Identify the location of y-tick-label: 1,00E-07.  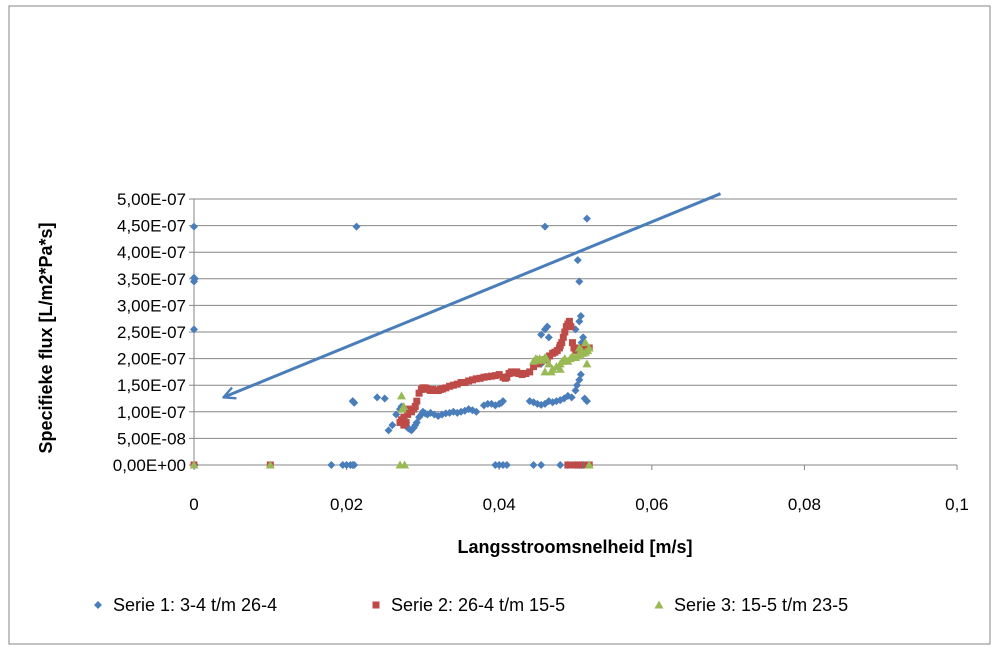
(151, 412).